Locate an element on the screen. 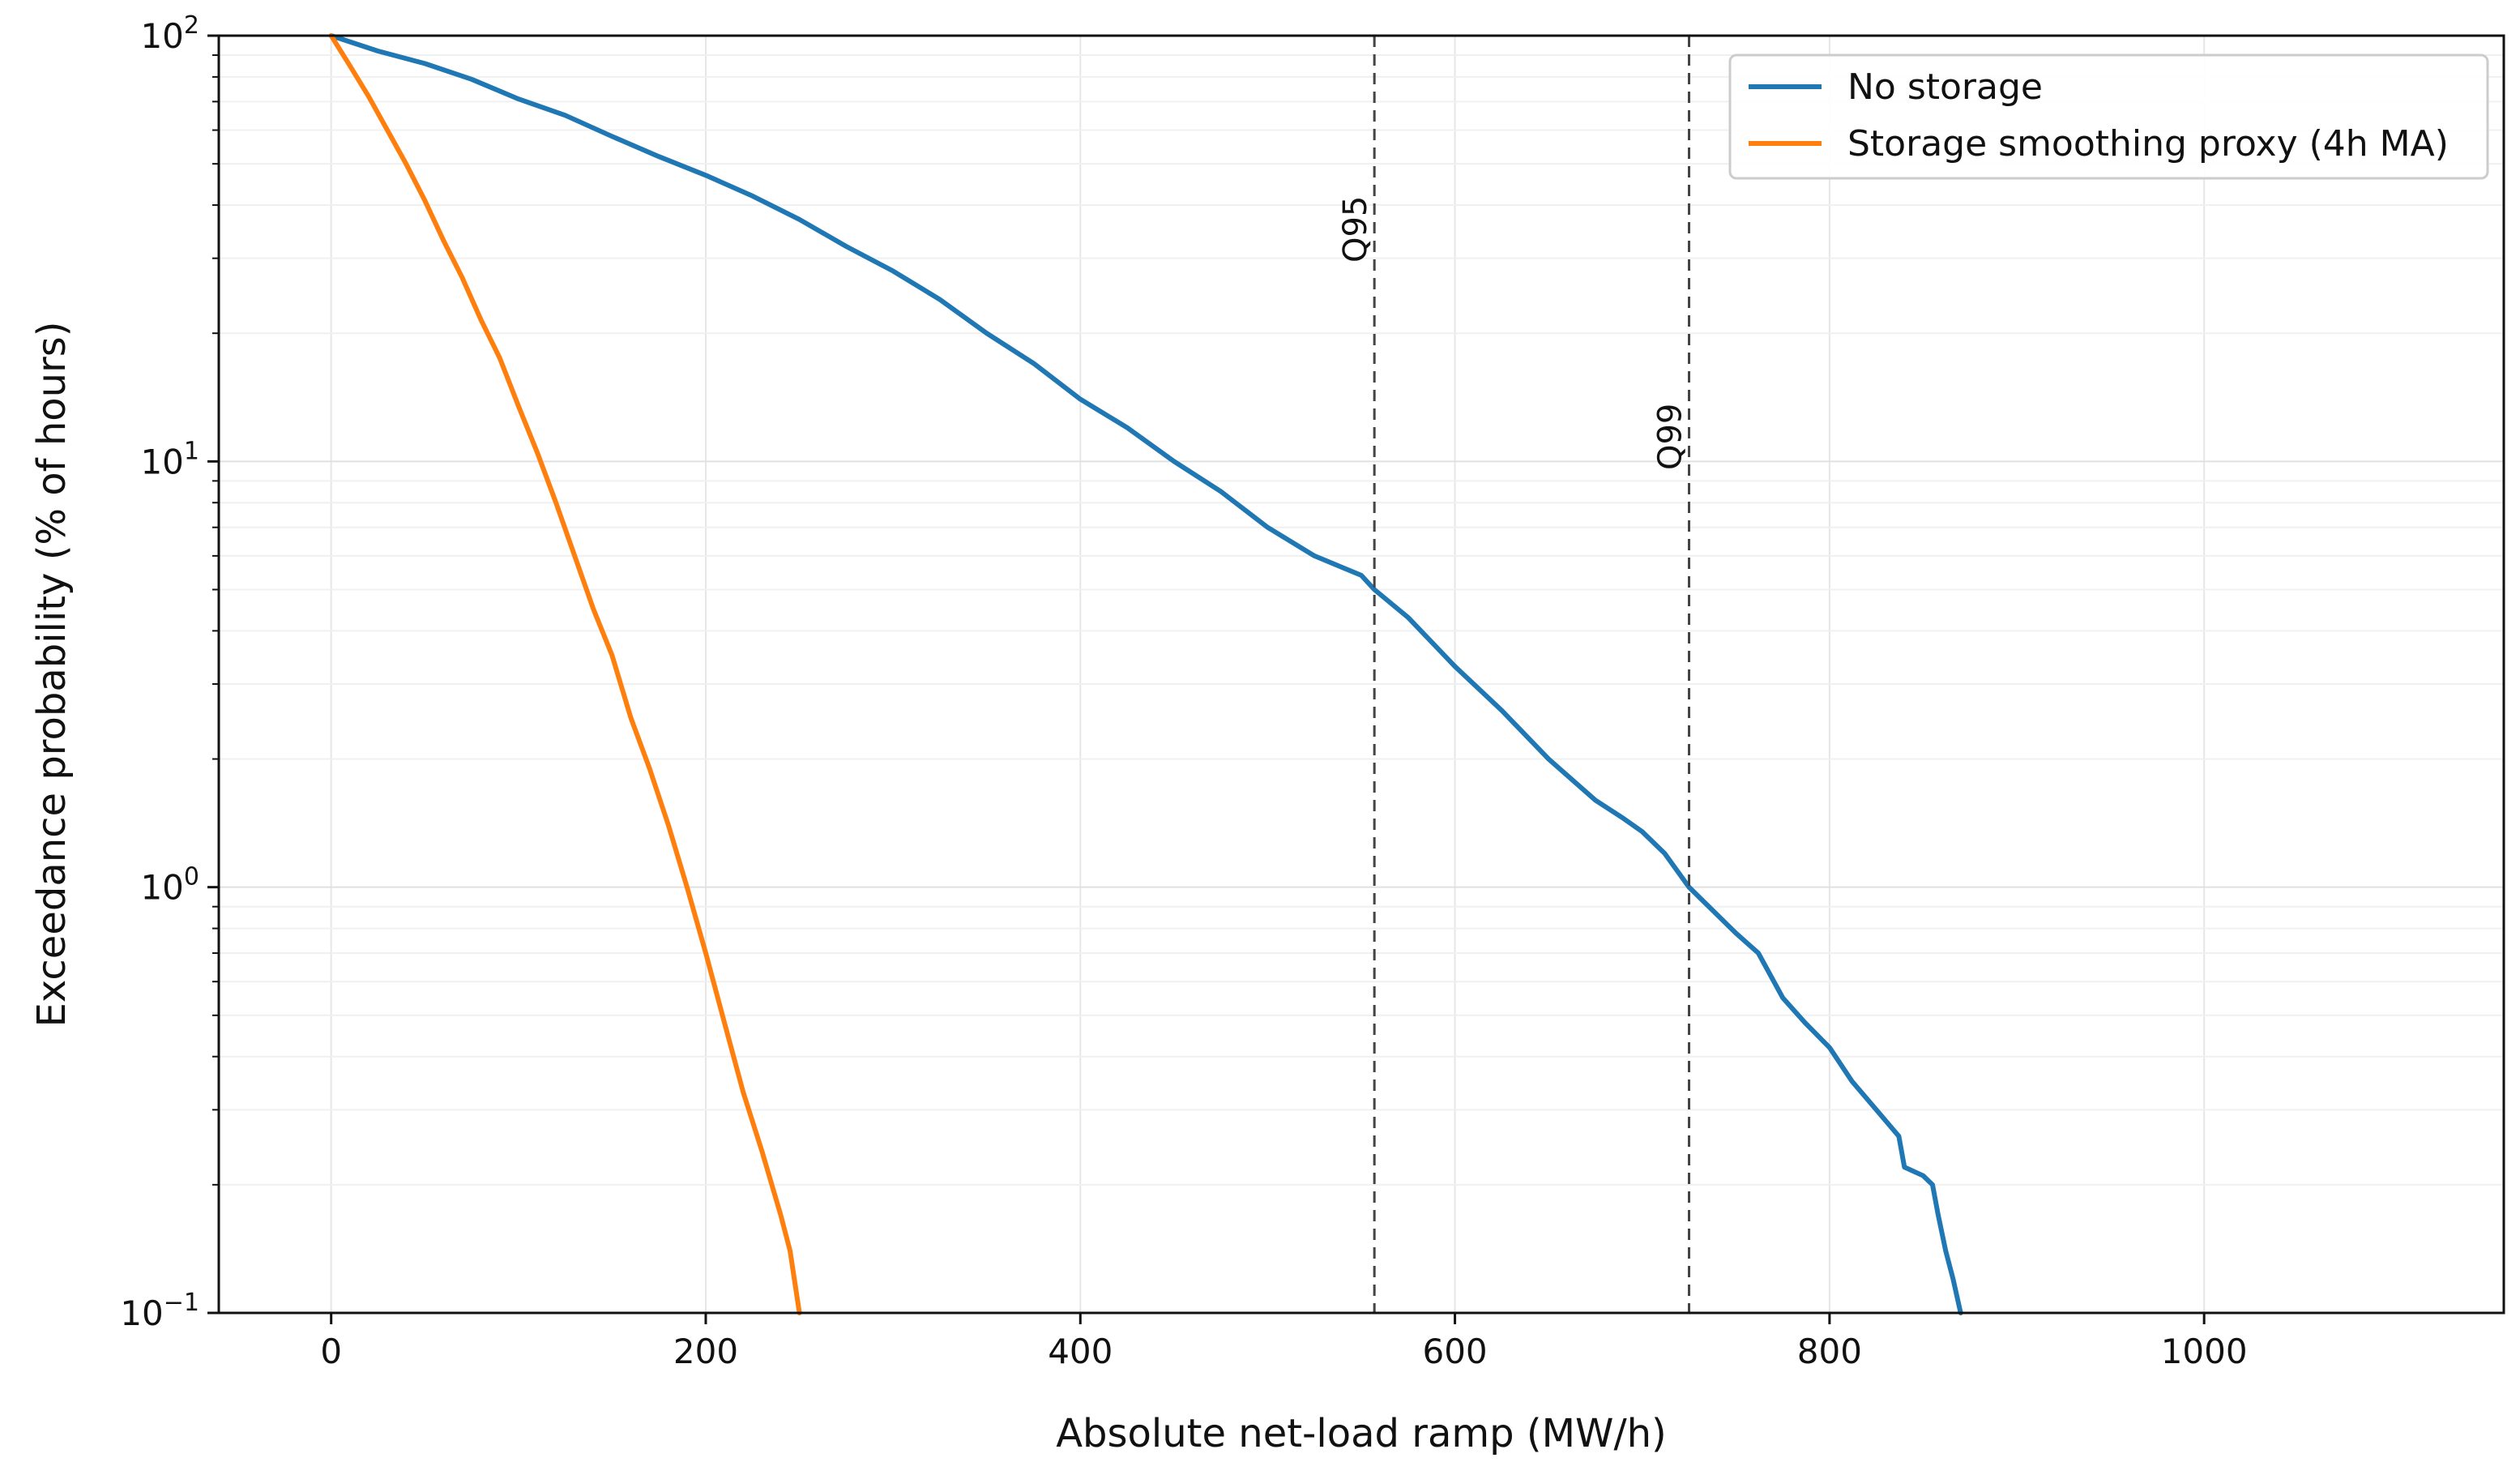 Image resolution: width=2520 pixels, height=1475 pixels. y-tick-label: 10⁻¹ is located at coordinates (159, 1311).